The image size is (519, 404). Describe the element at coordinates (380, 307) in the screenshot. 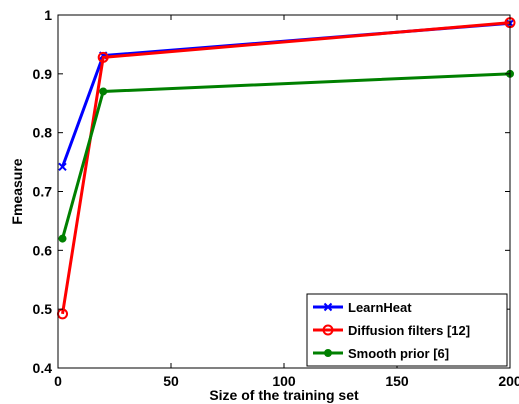

I see `legend-label: LearnHeat` at that location.